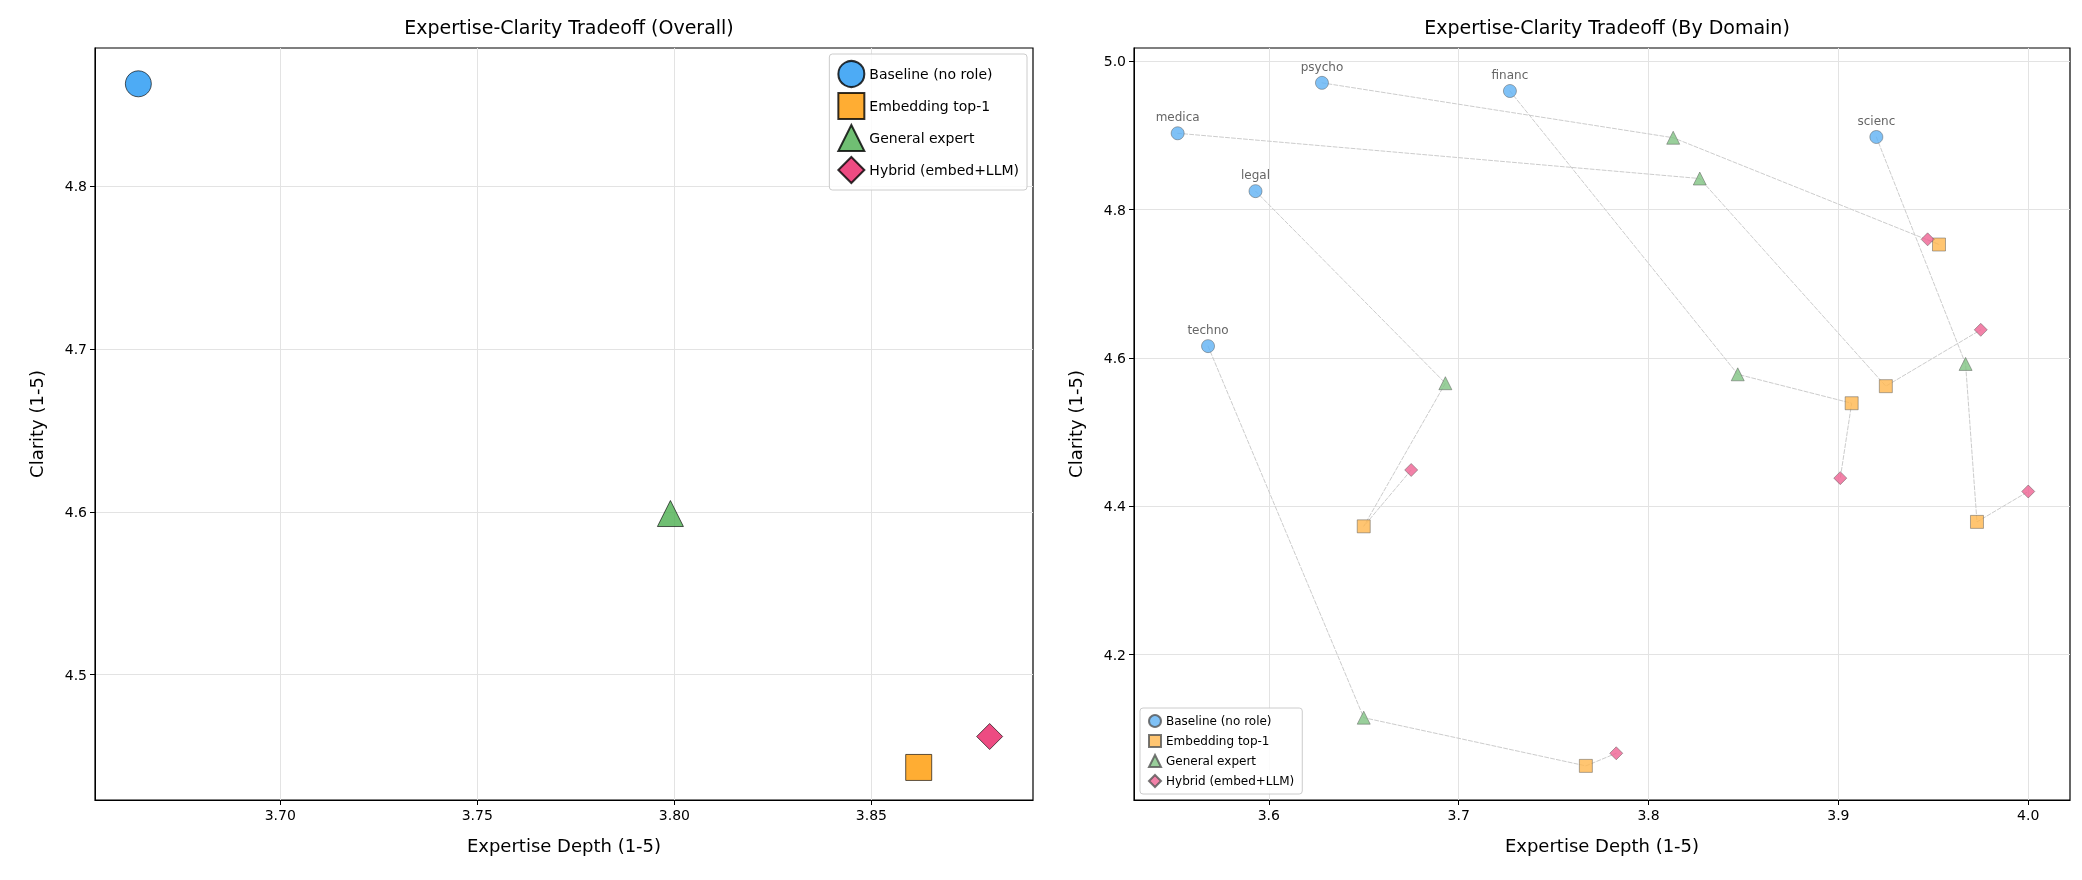  Describe the element at coordinates (1208, 330) in the screenshot. I see `annotation: techno` at that location.